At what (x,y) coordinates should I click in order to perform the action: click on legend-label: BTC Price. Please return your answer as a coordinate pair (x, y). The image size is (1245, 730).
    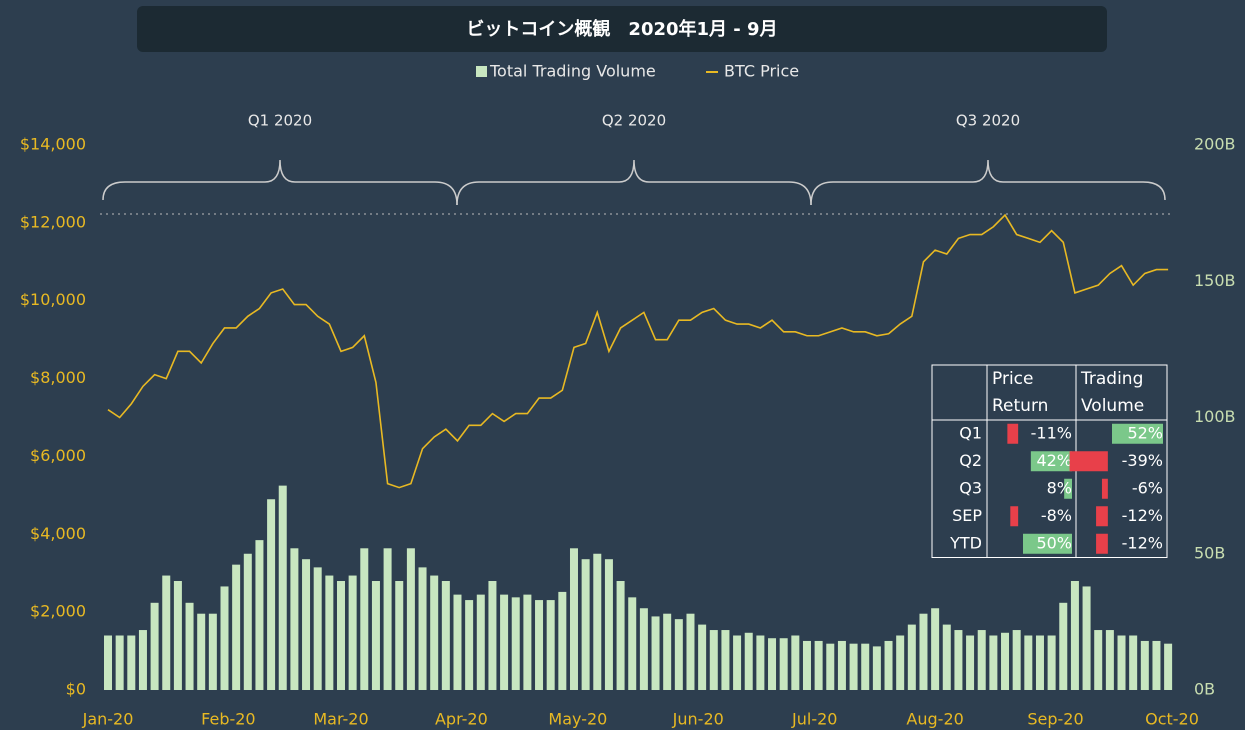
    Looking at the image, I should click on (761, 71).